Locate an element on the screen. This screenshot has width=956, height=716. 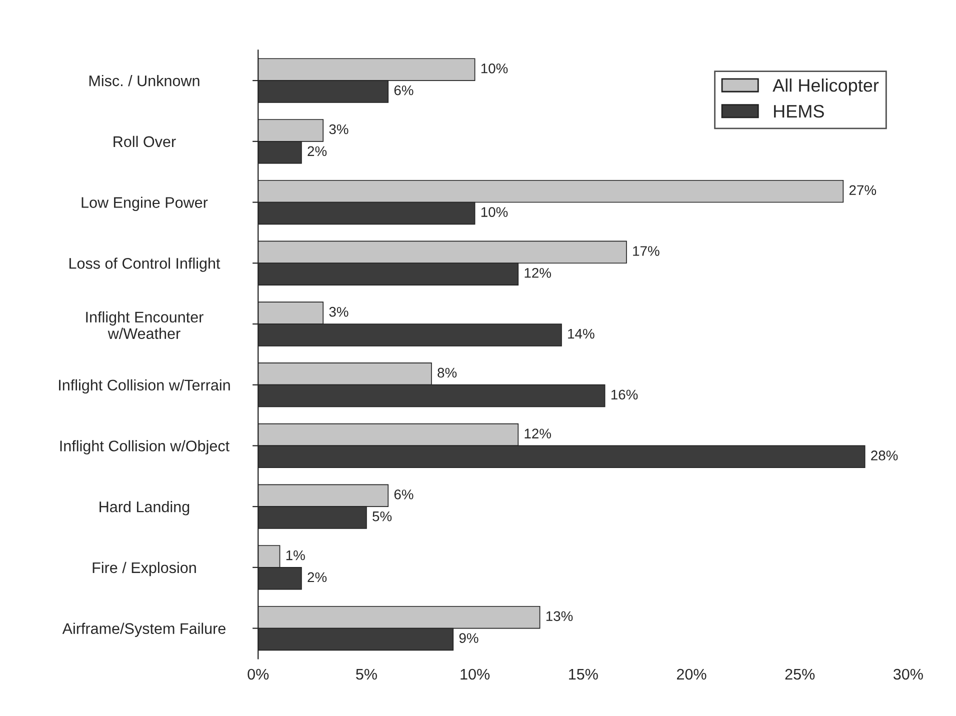
x-tick-label: 10% is located at coordinates (475, 674).